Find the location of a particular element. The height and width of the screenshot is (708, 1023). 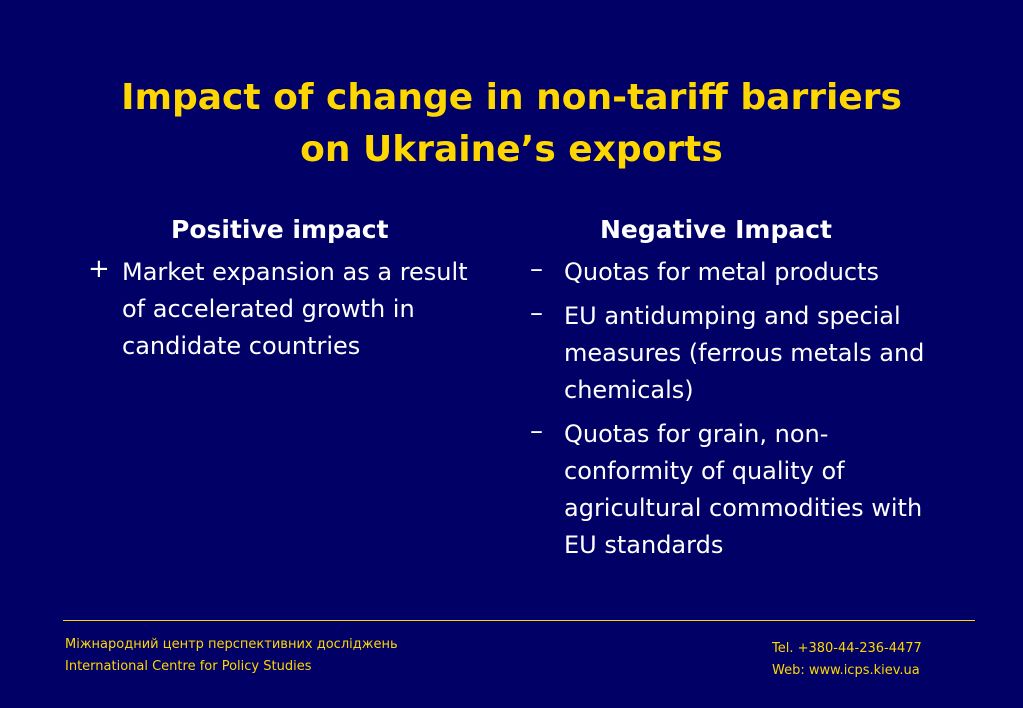

footer-divider is located at coordinates (519, 620).